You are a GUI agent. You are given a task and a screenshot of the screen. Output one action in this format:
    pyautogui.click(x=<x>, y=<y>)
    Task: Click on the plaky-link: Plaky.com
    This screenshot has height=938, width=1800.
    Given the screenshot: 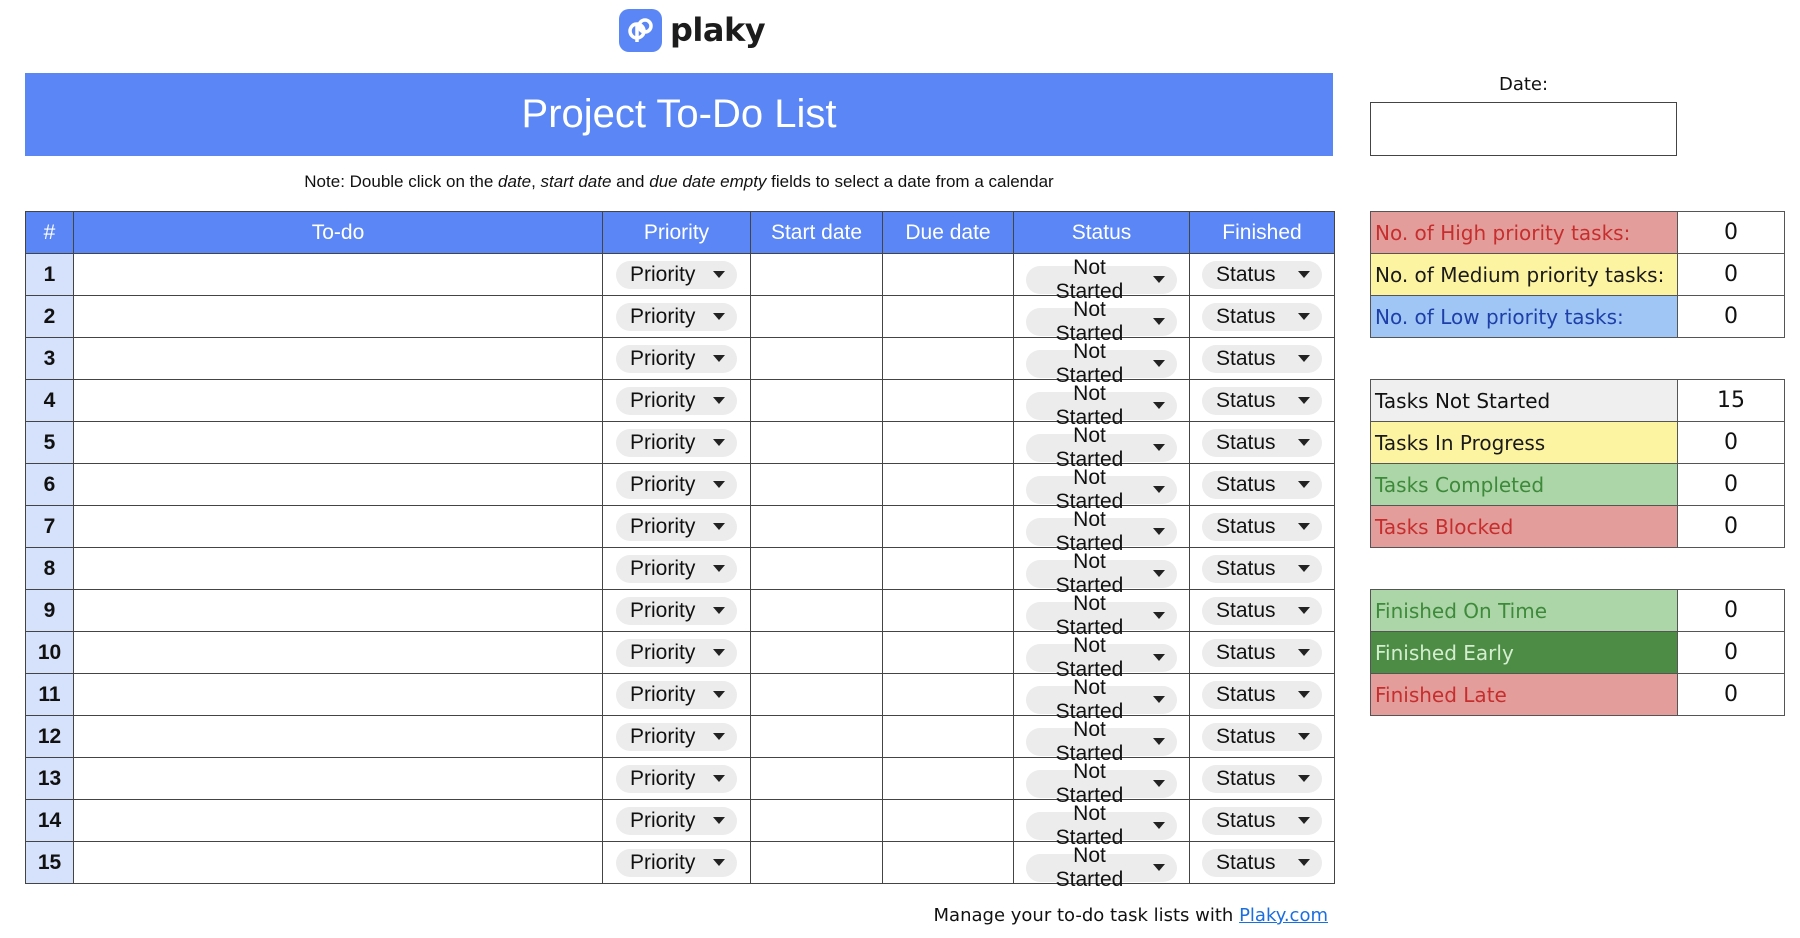 What is the action you would take?
    pyautogui.click(x=1283, y=915)
    